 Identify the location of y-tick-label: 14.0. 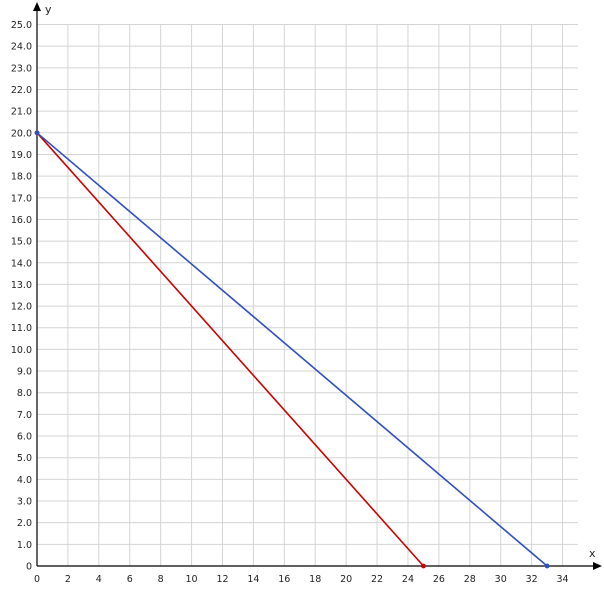
(21, 263).